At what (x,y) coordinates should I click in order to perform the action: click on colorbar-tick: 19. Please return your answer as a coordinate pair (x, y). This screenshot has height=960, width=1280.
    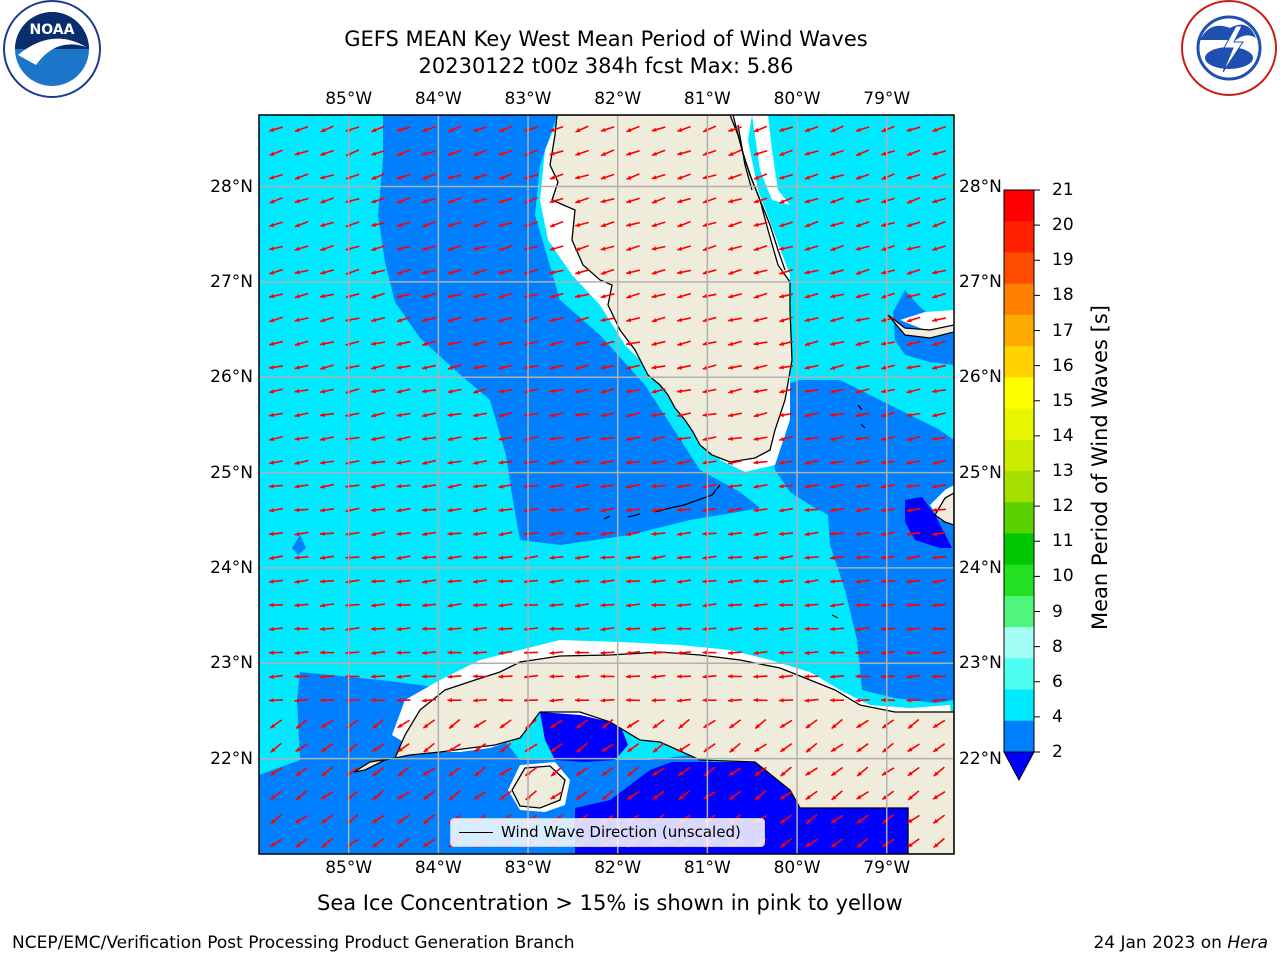
    Looking at the image, I should click on (1063, 260).